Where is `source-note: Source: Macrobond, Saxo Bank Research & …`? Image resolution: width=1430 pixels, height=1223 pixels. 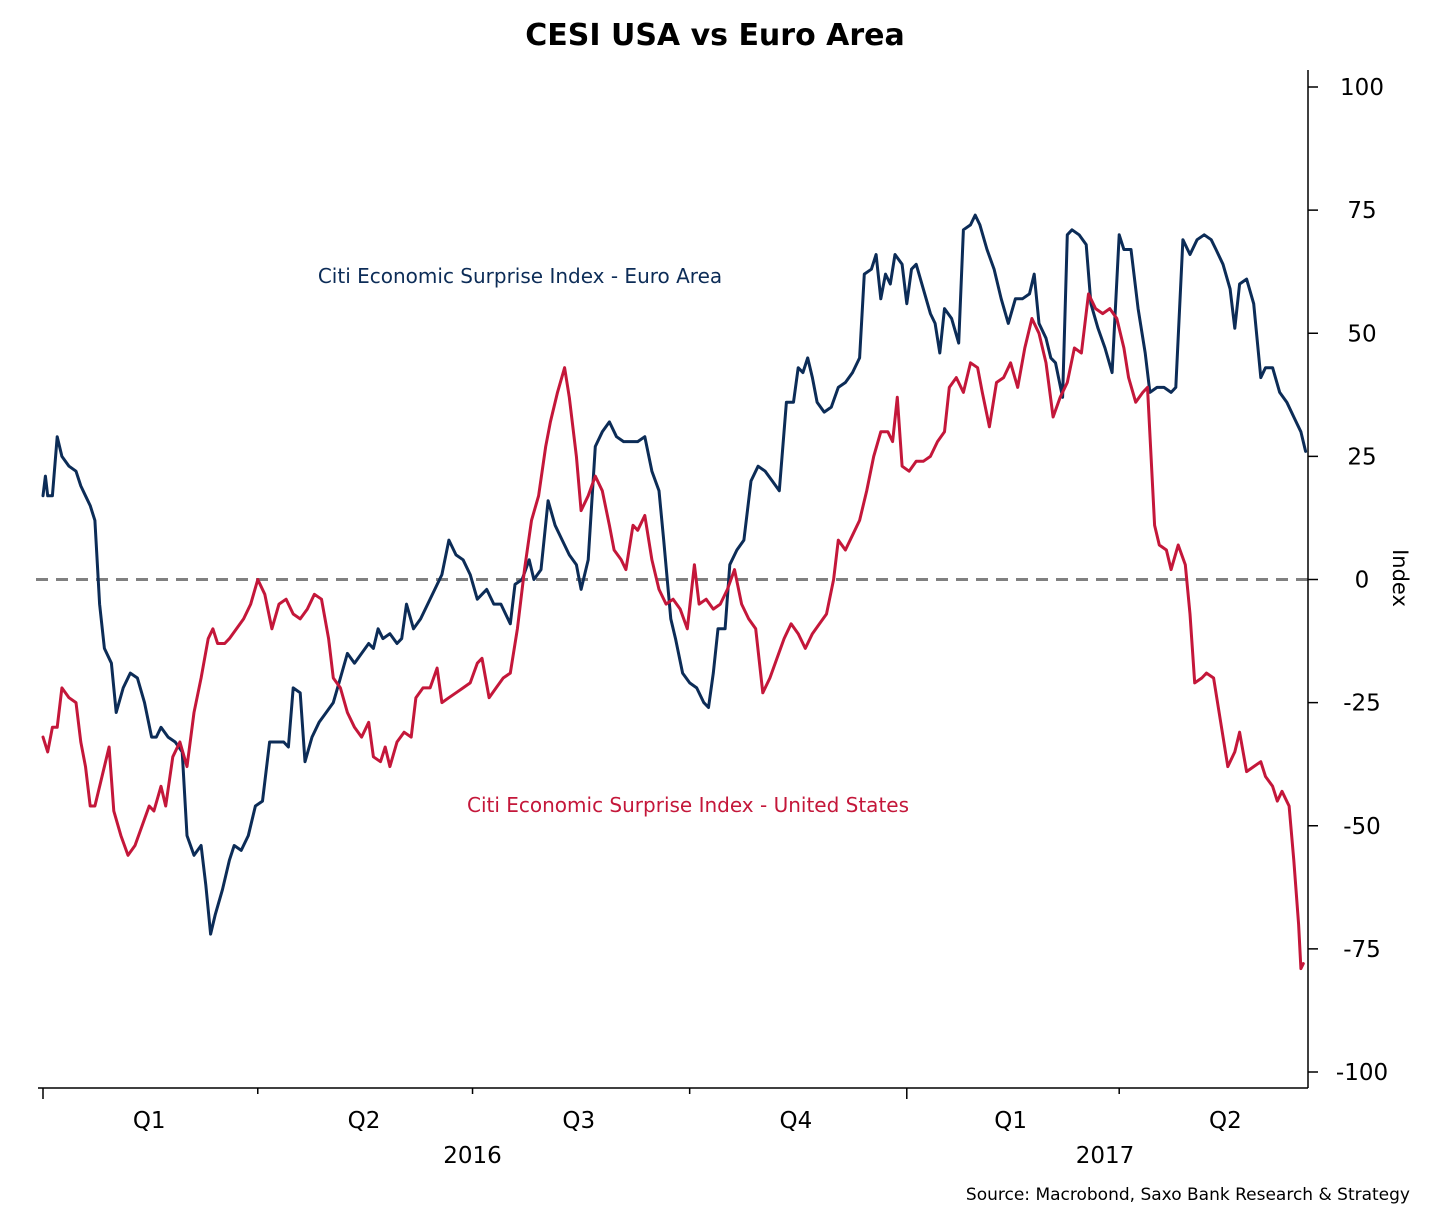 source-note: Source: Macrobond, Saxo Bank Research & … is located at coordinates (1188, 1195).